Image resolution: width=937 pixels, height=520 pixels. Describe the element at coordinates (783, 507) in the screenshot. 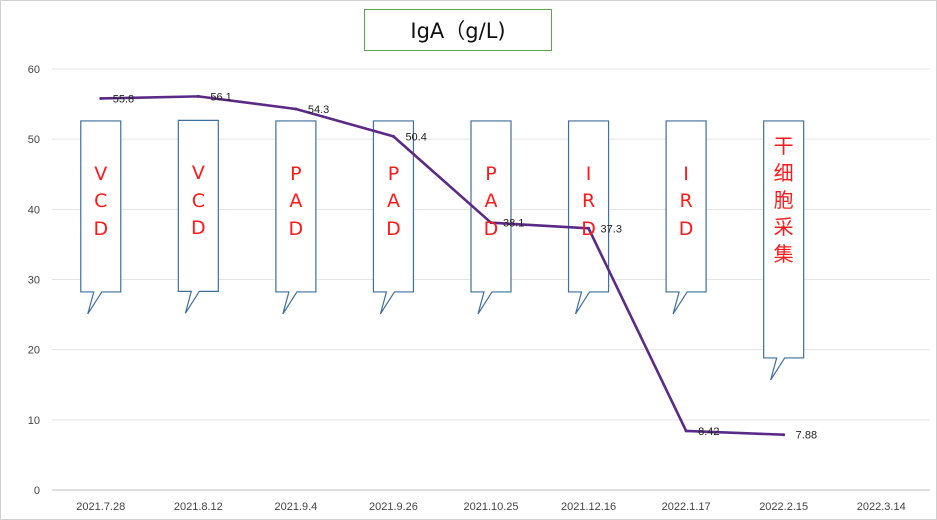

I see `x-tick-label: 2022.2.15` at that location.